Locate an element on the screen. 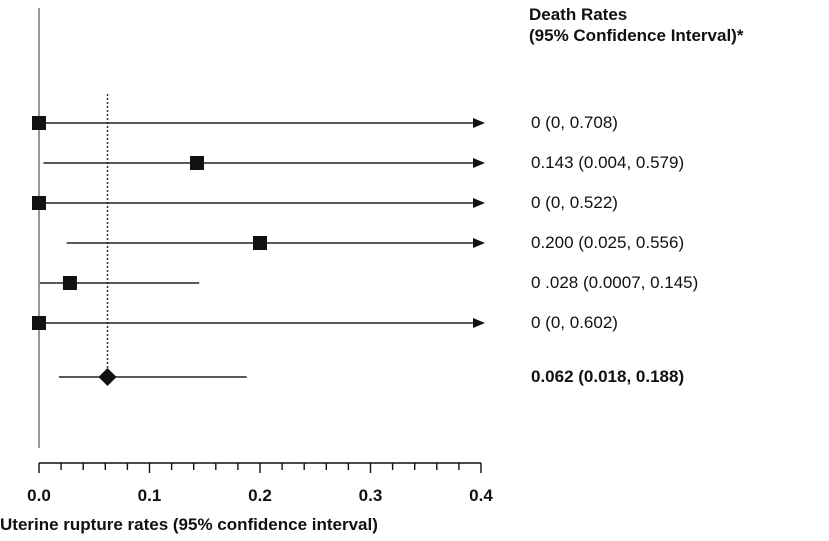 Image resolution: width=829 pixels, height=541 pixels. row-label-3: 0 (0, 0.522) is located at coordinates (574, 202).